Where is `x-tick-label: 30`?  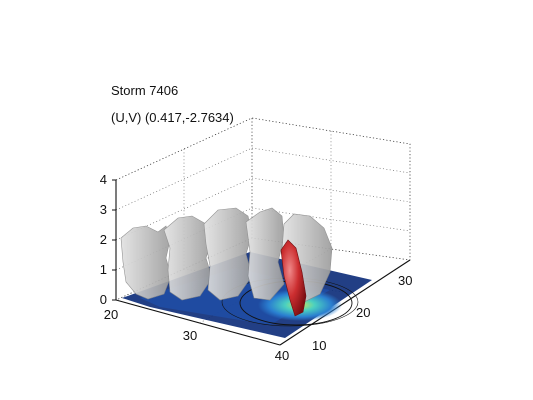 x-tick-label: 30 is located at coordinates (190, 335).